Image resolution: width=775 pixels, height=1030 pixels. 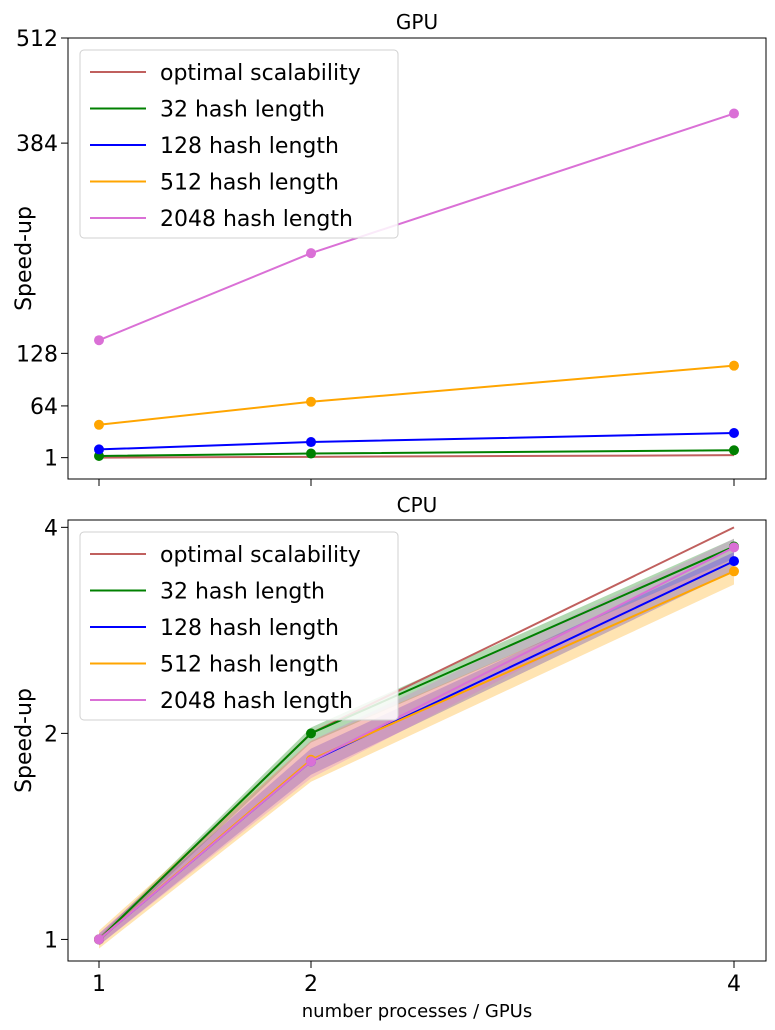 I want to click on y-tick-label: 512, so click(x=37, y=39).